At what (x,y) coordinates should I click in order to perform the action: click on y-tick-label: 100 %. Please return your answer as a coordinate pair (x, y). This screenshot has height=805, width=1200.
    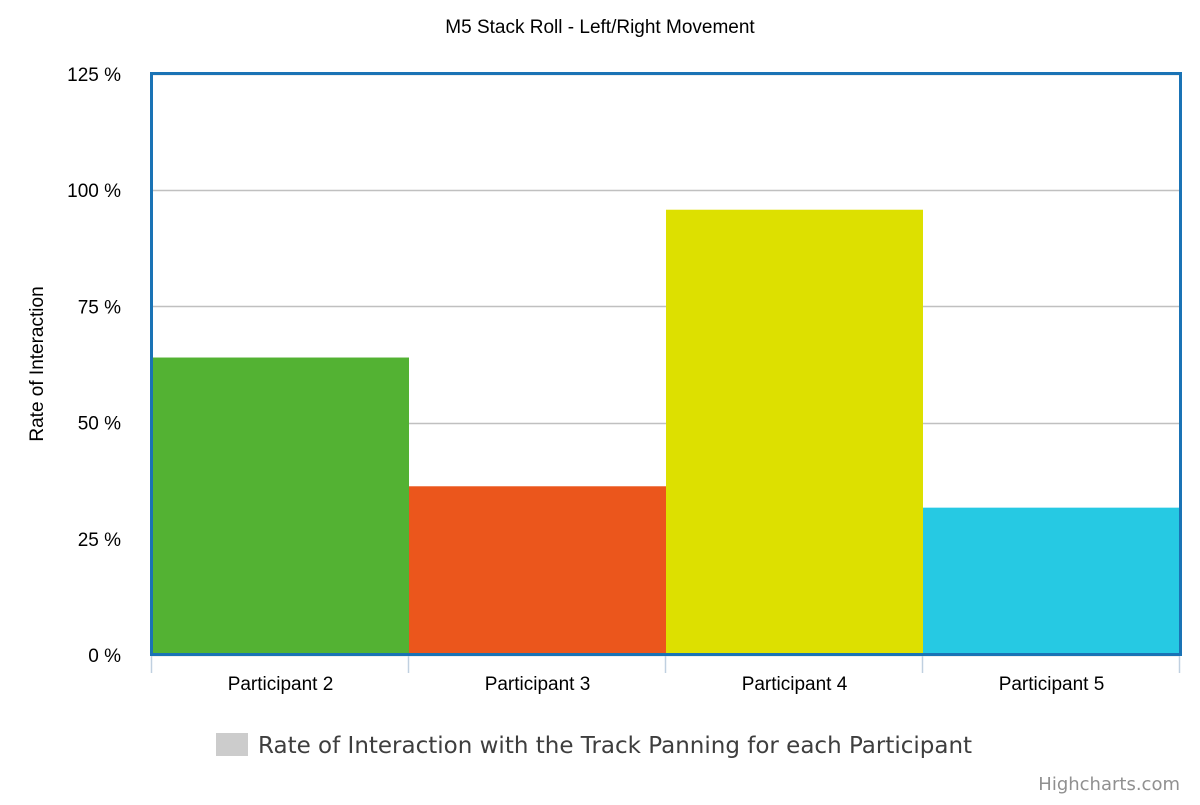
    Looking at the image, I should click on (94, 191).